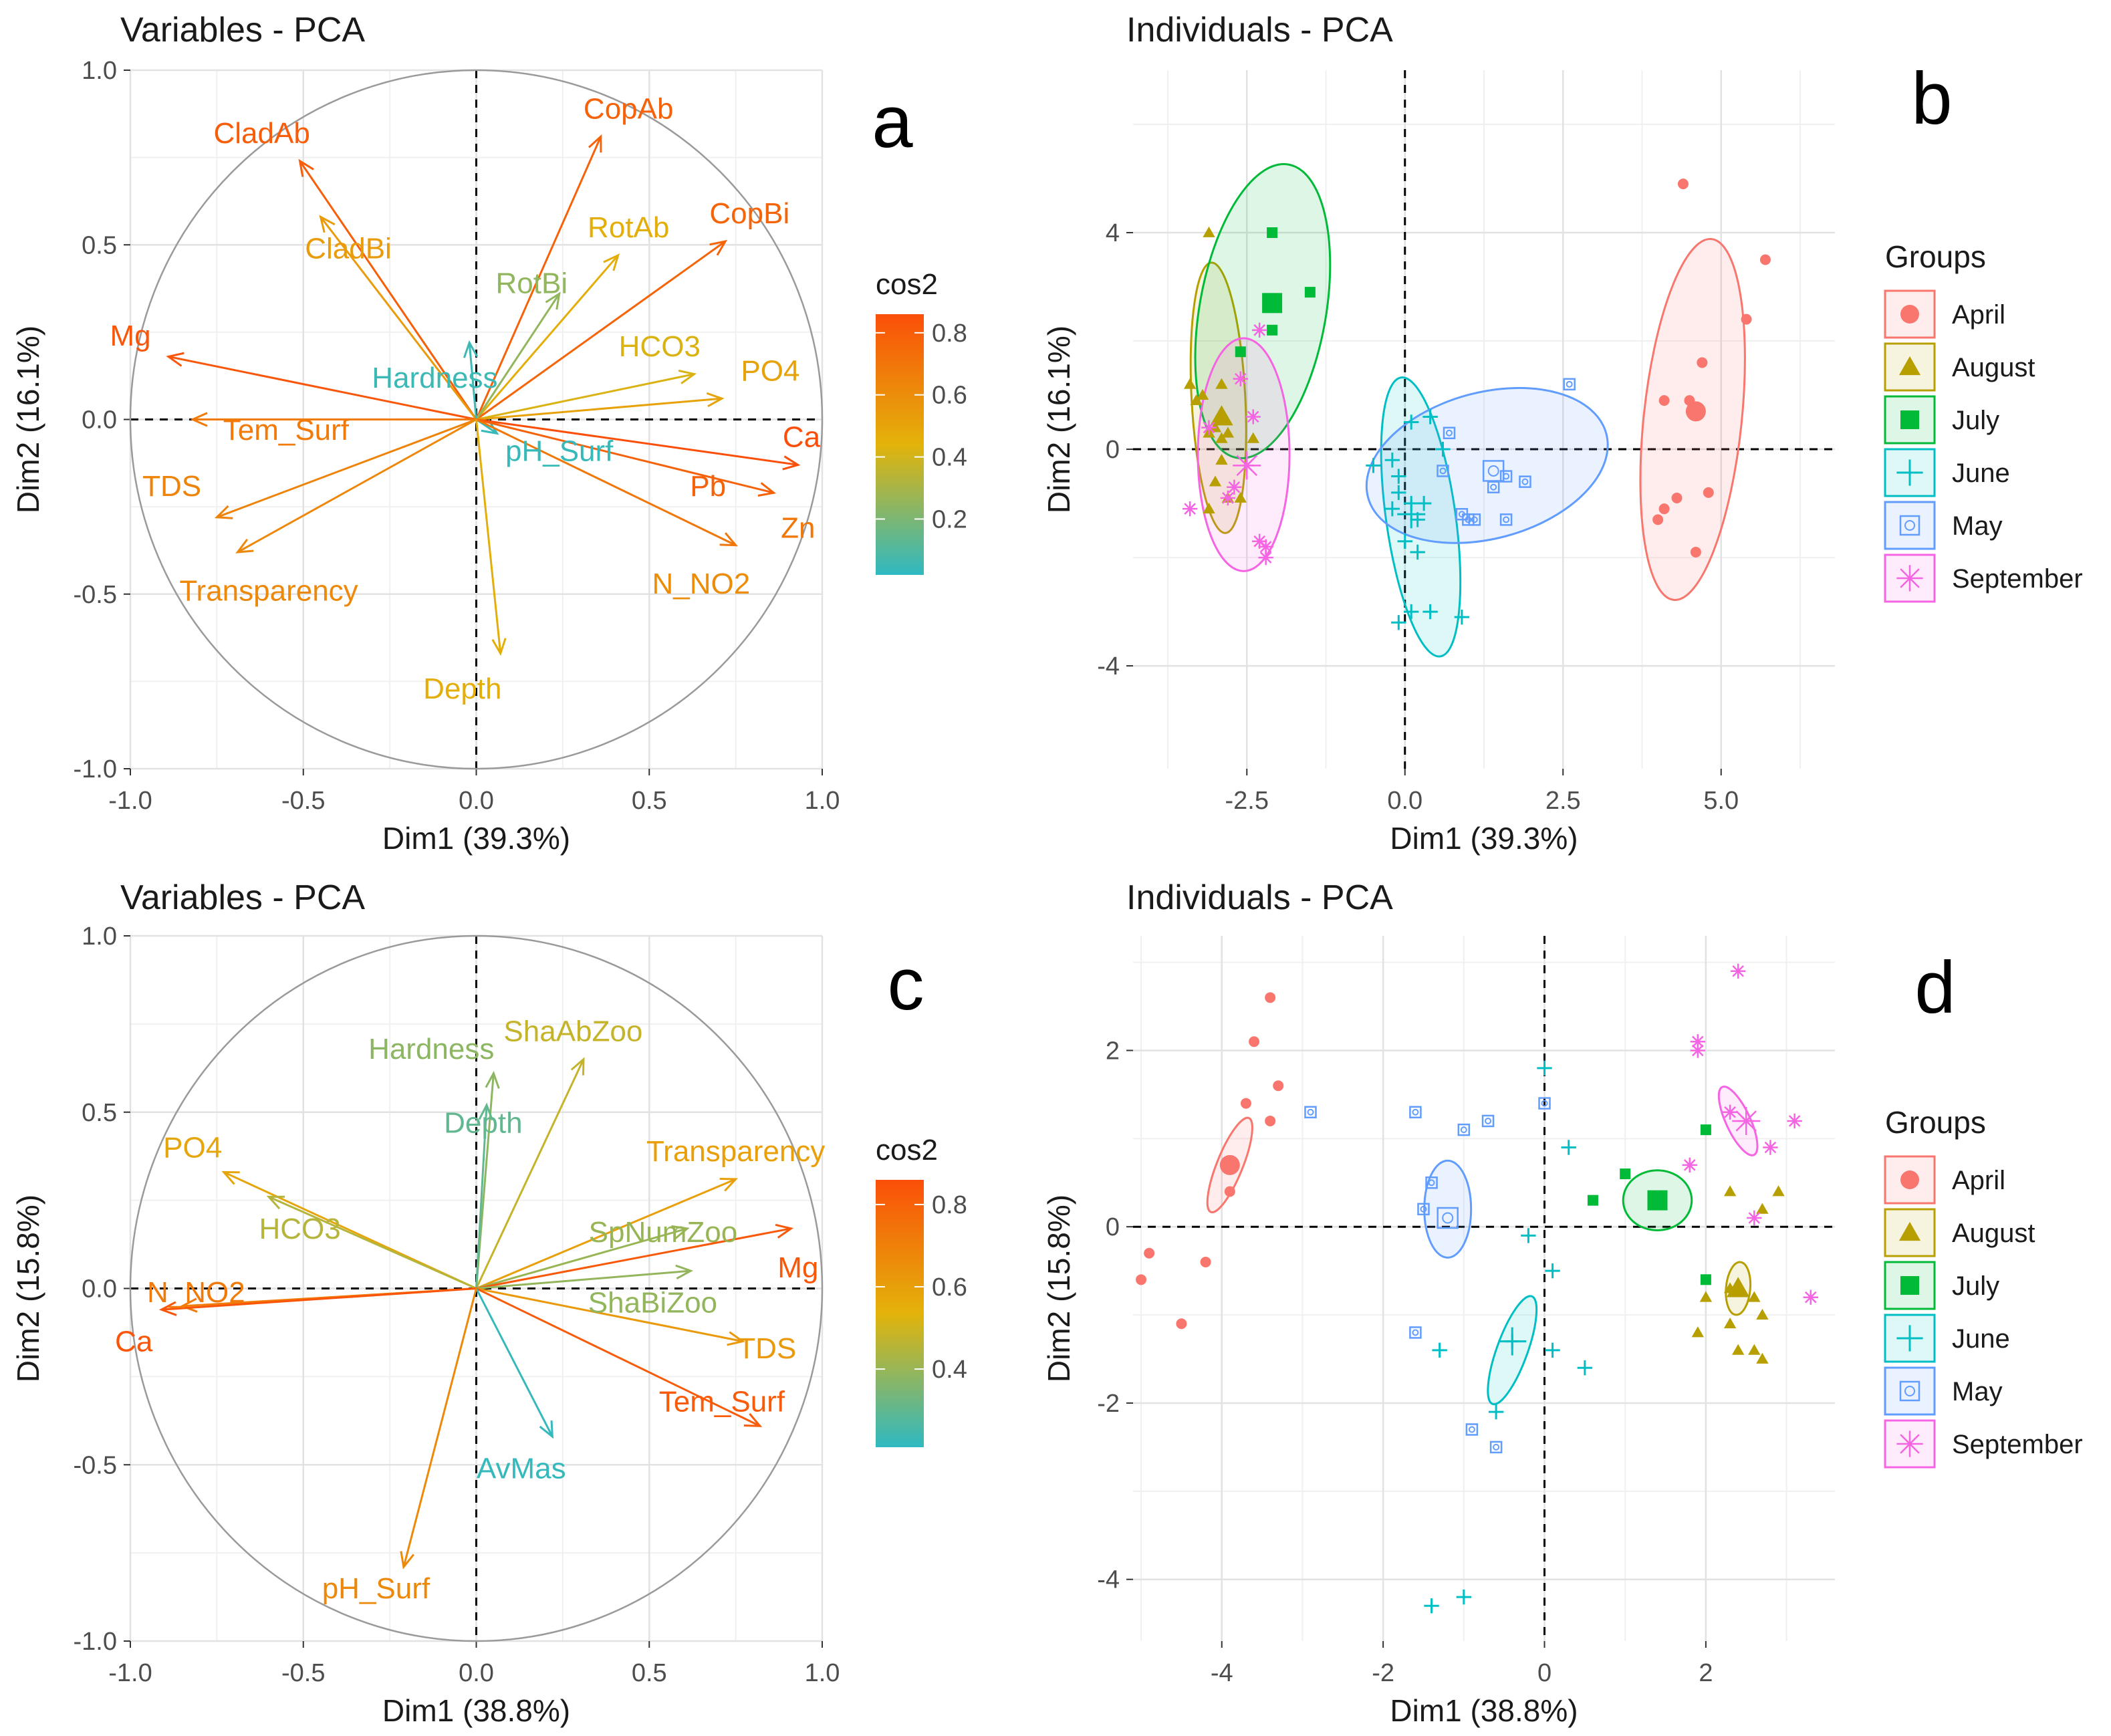 The width and height of the screenshot is (2111, 1736). What do you see at coordinates (1240, 352) in the screenshot?
I see `point-july` at bounding box center [1240, 352].